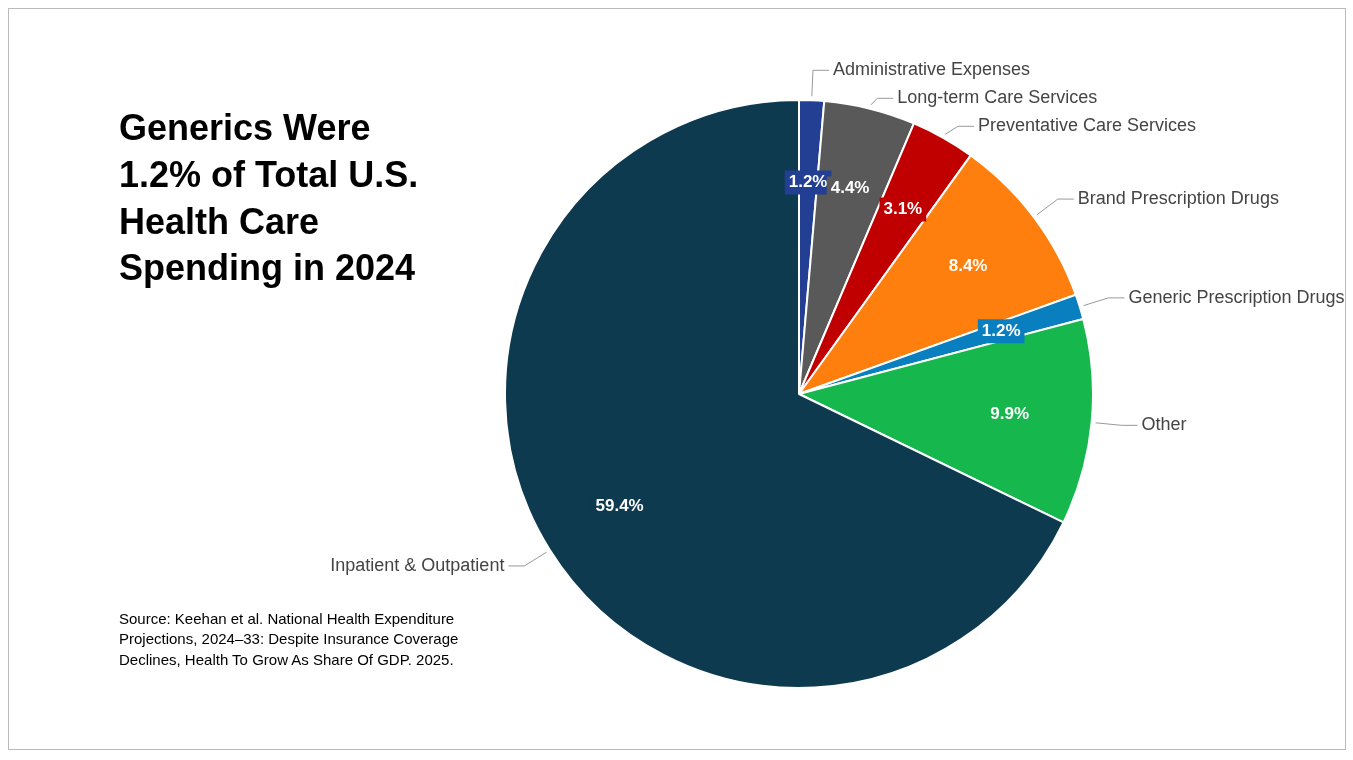 The height and width of the screenshot is (760, 1353). Describe the element at coordinates (997, 97) in the screenshot. I see `slice-label: Long-term Care Services` at that location.